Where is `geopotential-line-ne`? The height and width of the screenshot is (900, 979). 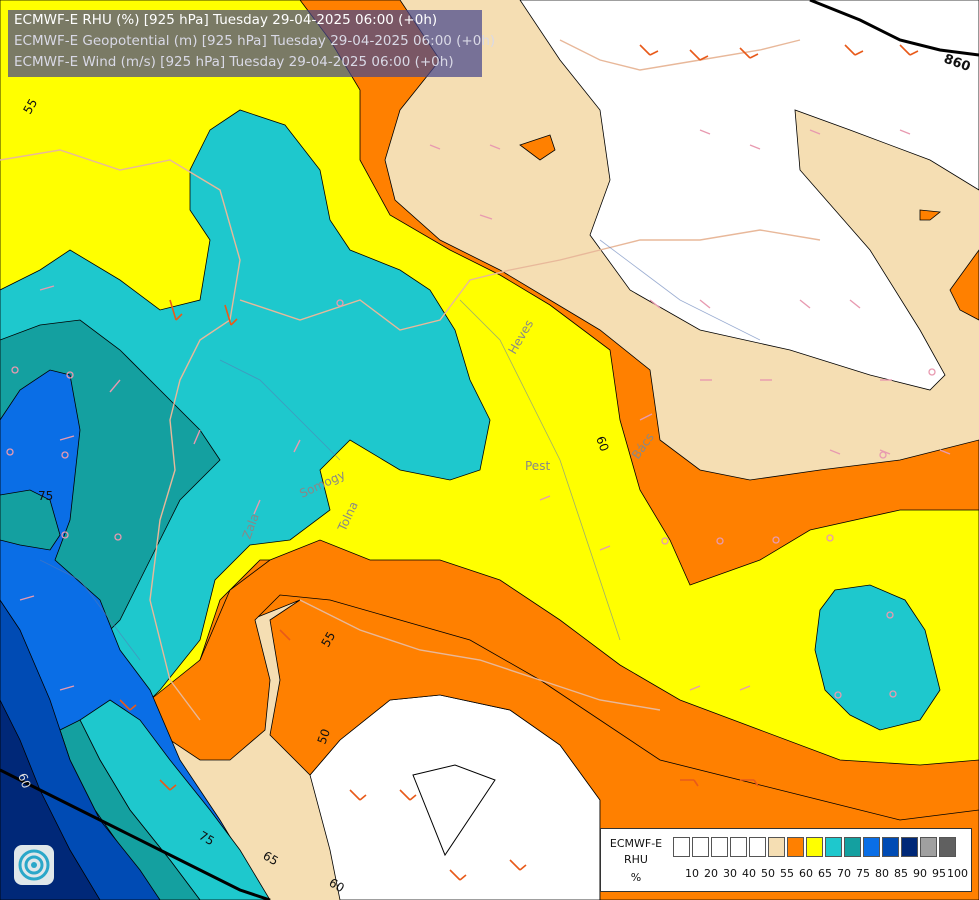 geopotential-line-ne is located at coordinates (894, 28).